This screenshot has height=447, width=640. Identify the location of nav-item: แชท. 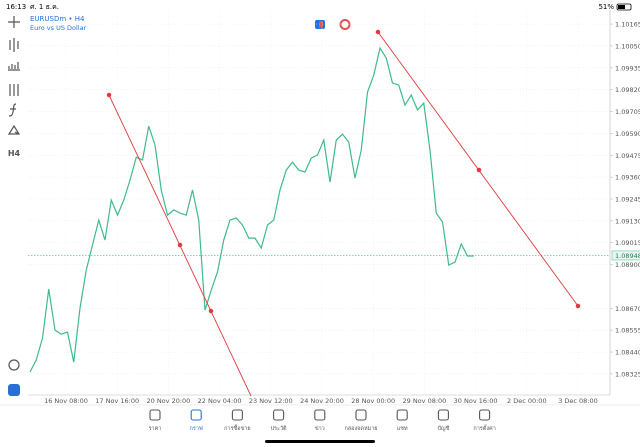
(402, 420).